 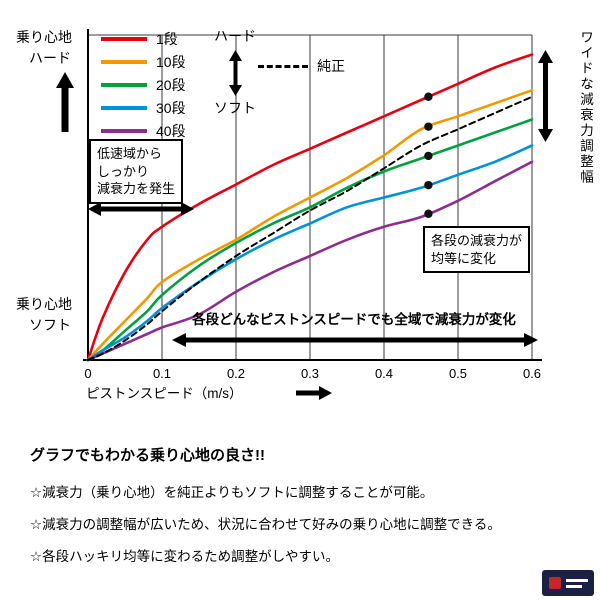 I want to click on legend-item-stock: 純正, so click(x=301, y=66).